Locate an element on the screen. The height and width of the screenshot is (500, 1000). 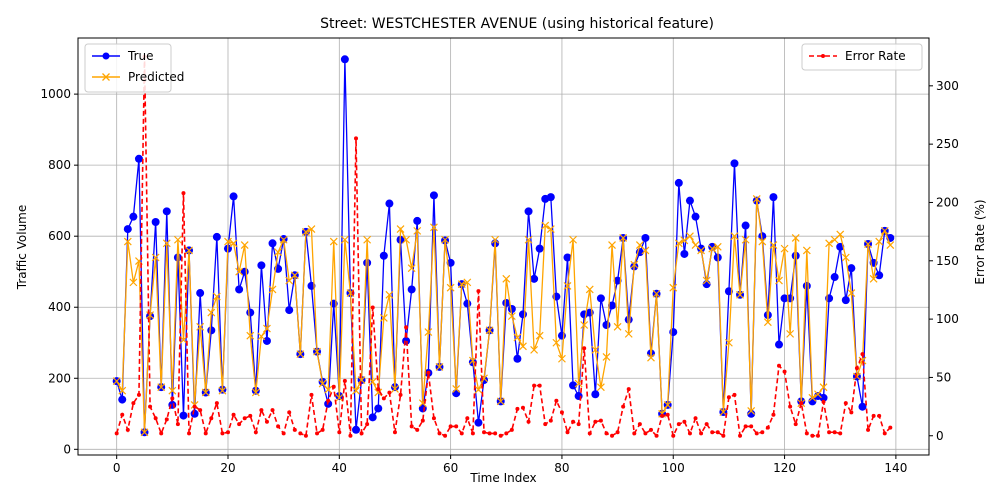
y-tick-label: 600 is located at coordinates (59, 236).